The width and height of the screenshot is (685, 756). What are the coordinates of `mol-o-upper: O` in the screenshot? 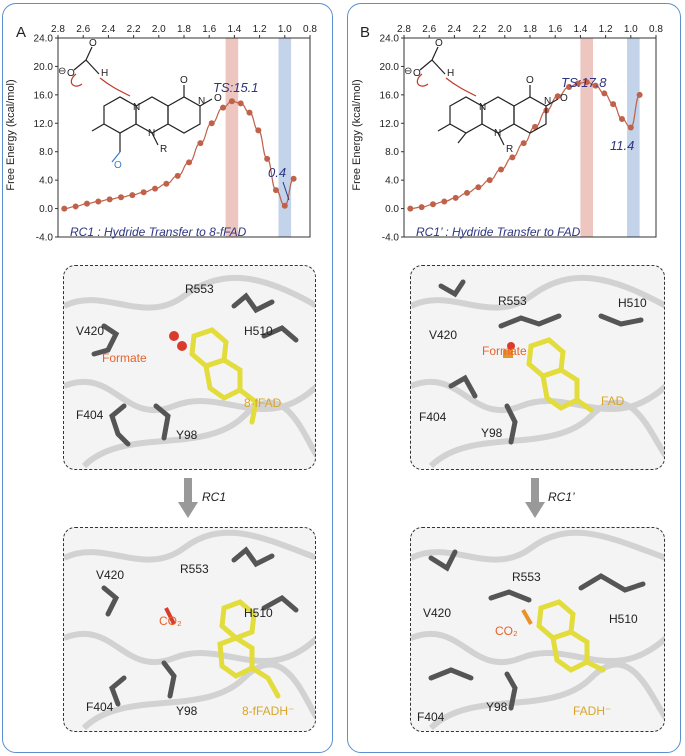 It's located at (530, 80).